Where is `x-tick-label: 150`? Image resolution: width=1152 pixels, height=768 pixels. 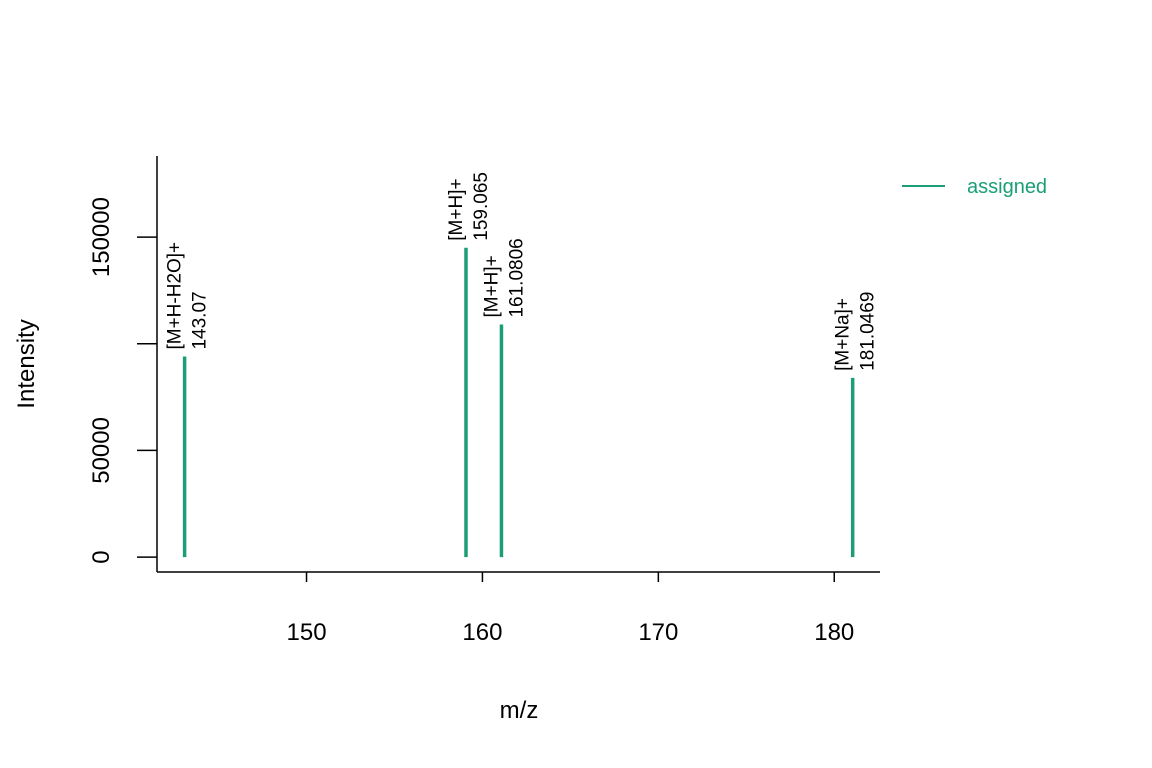 x-tick-label: 150 is located at coordinates (307, 632).